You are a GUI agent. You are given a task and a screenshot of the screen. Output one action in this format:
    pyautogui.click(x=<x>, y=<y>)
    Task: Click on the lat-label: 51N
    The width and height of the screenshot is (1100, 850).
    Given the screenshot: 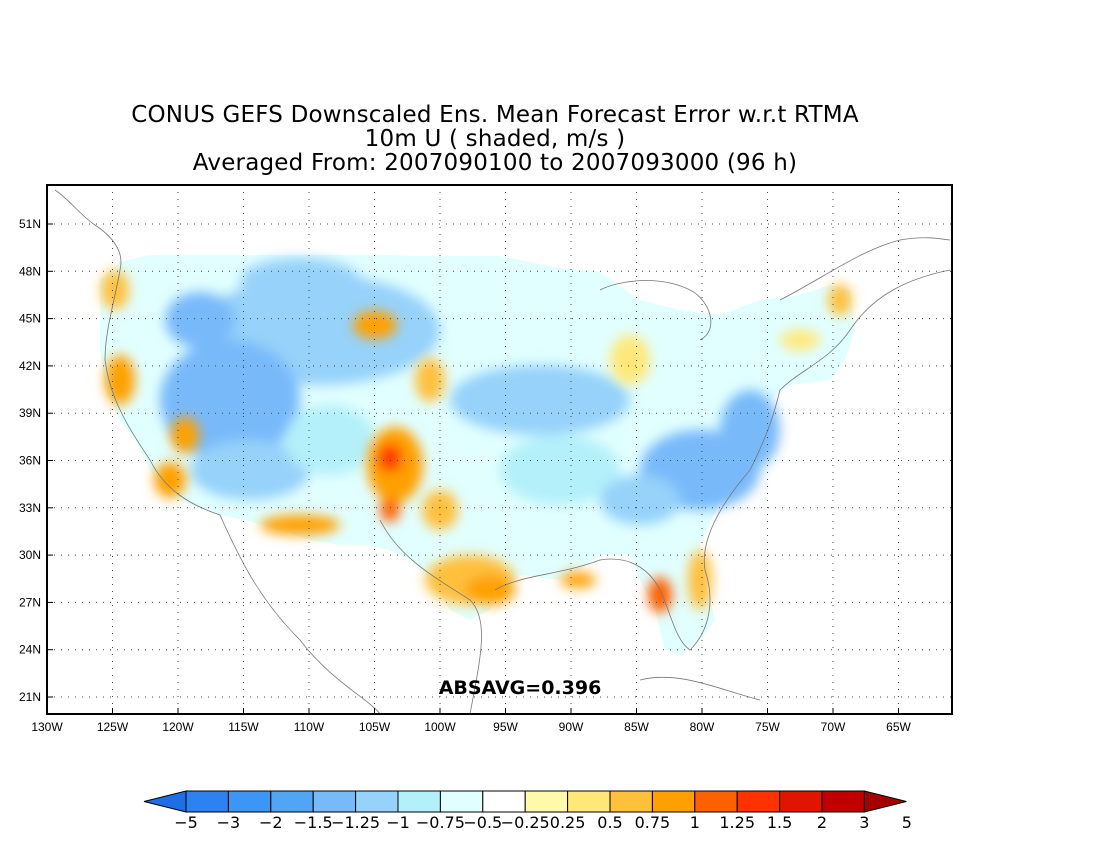 What is the action you would take?
    pyautogui.click(x=30, y=224)
    